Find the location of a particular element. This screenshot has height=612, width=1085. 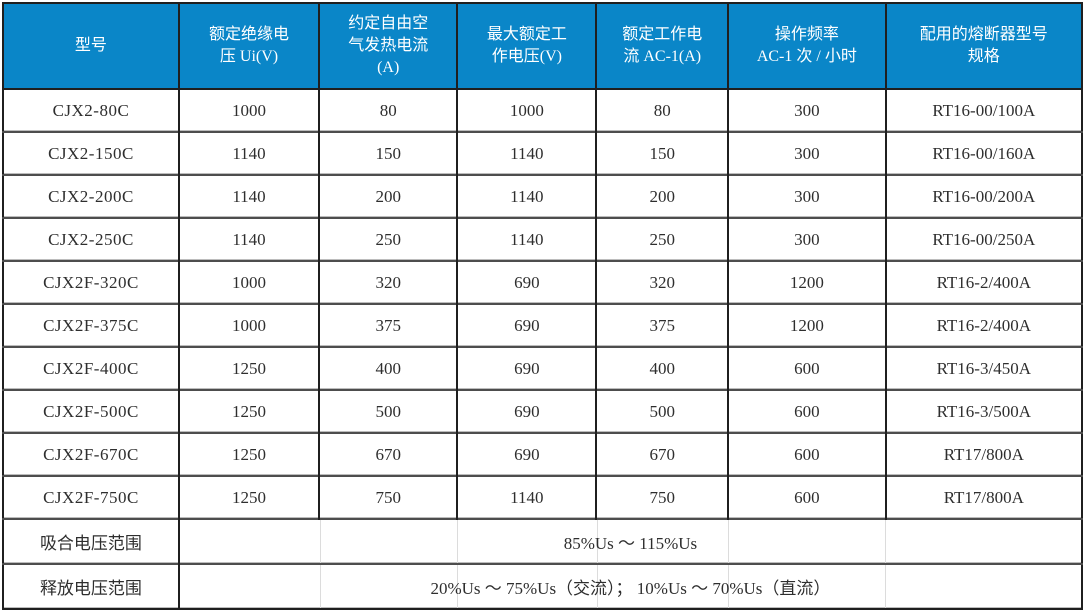

pickup-voltage-row: 吸合电压范围 85%Us ～ 115%Us is located at coordinates (542, 541).